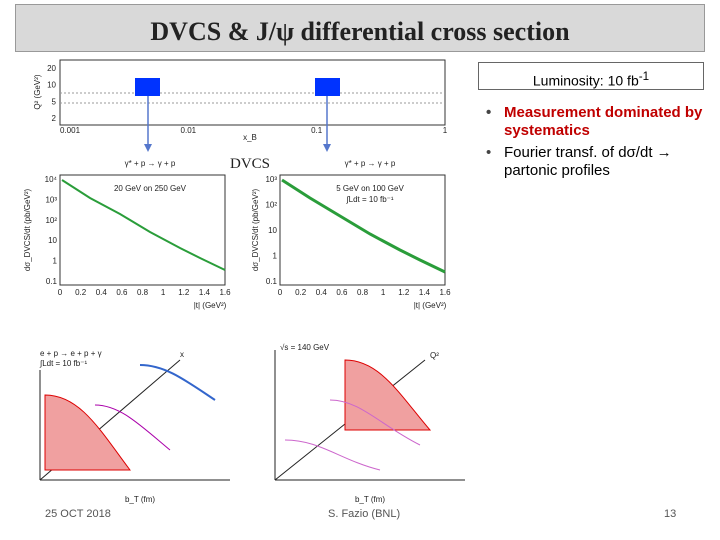  Describe the element at coordinates (51, 68) in the screenshot. I see `y-tick-label: 20` at that location.